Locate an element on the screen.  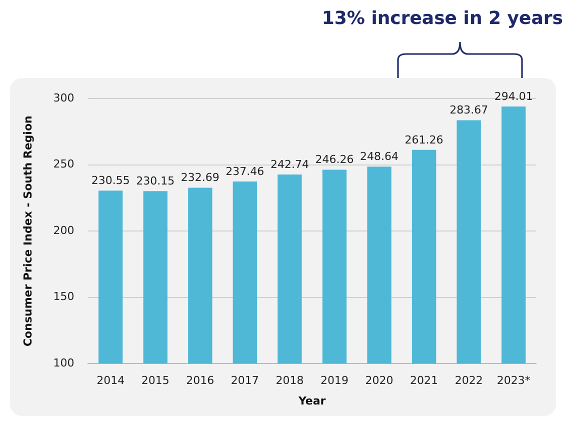
y-tick-label: 150 is located at coordinates (63, 297).